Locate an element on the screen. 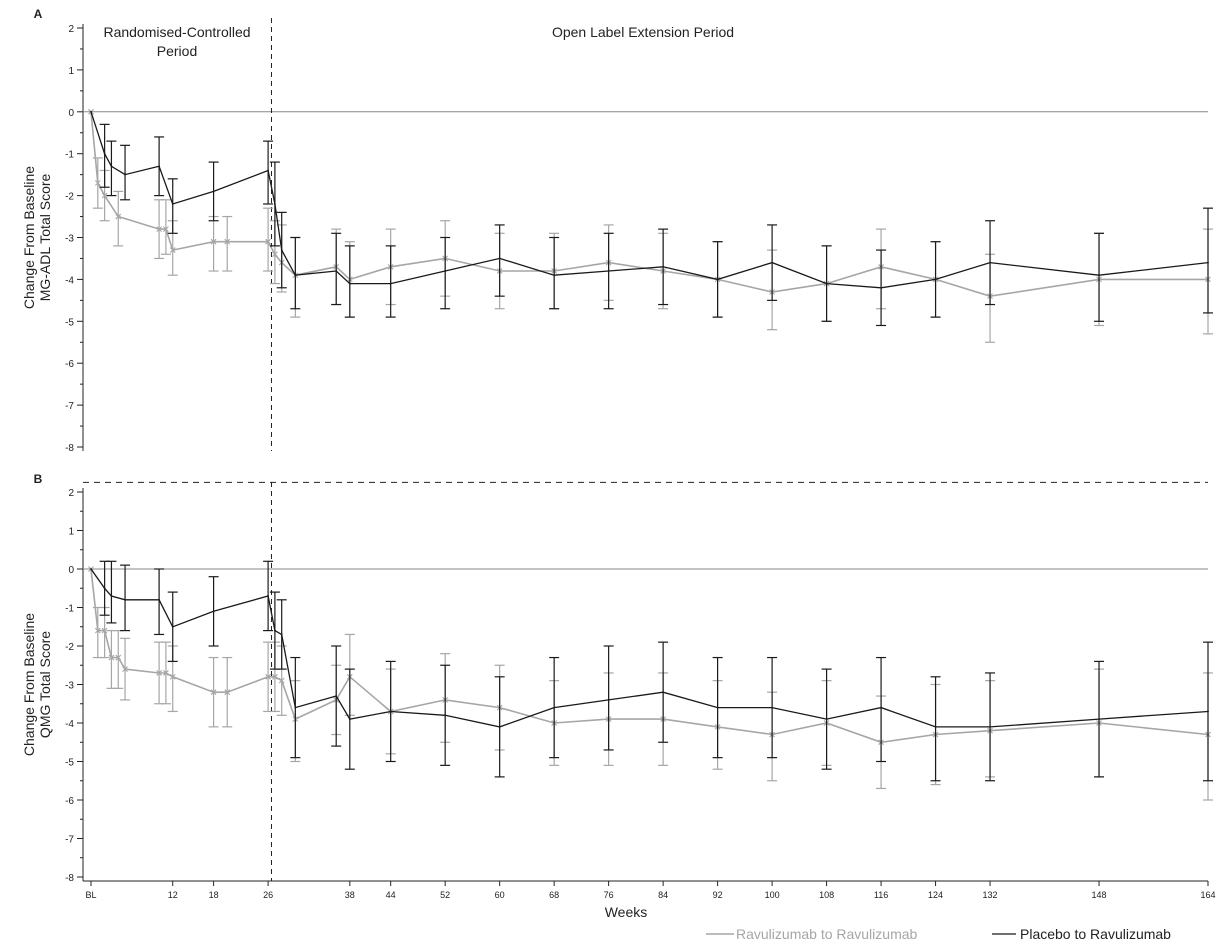 This screenshot has height=951, width=1217. y-tick-label: -4 is located at coordinates (69, 724).